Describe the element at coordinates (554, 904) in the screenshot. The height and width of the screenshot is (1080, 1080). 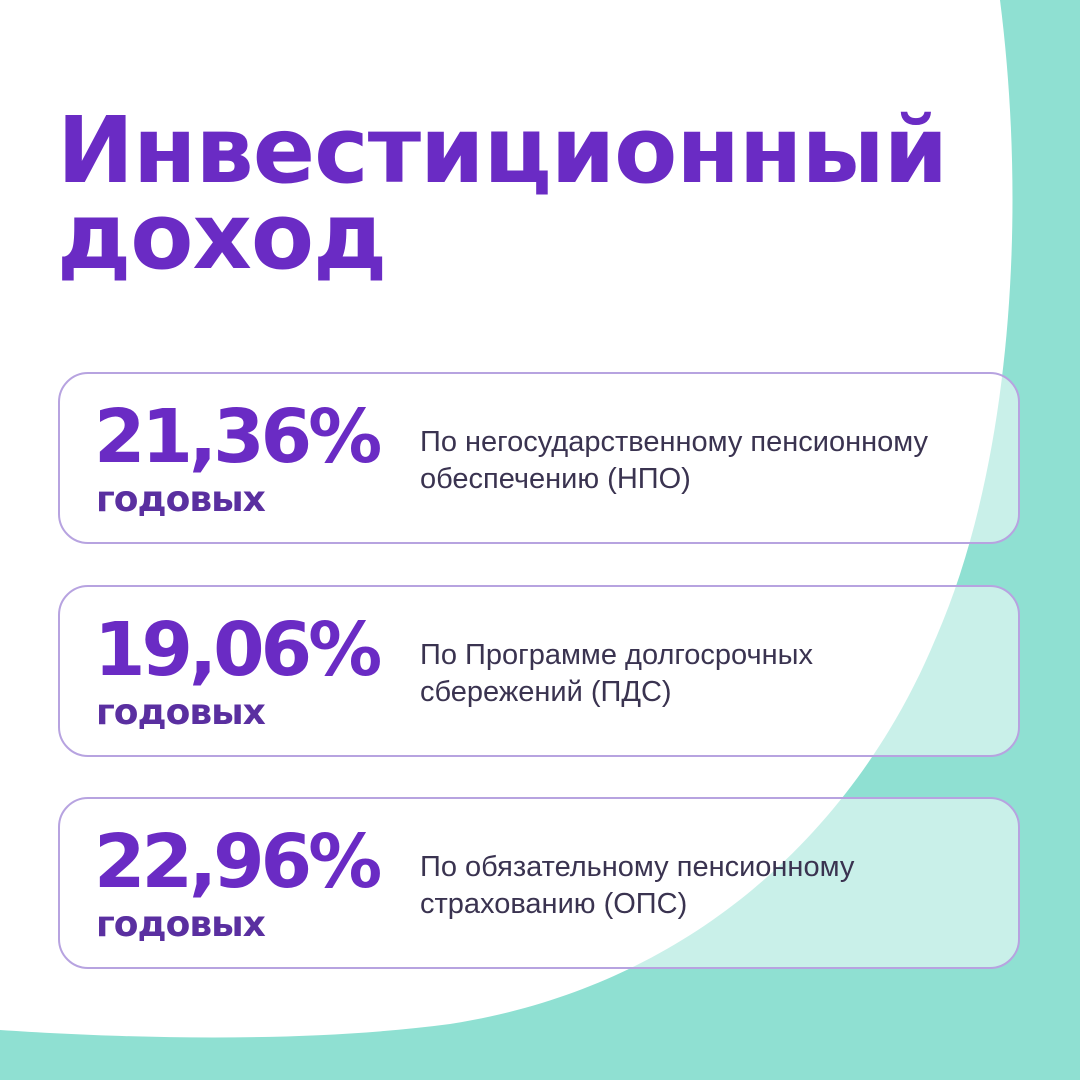
I see `description-line-2: страхованию (ОПС)` at that location.